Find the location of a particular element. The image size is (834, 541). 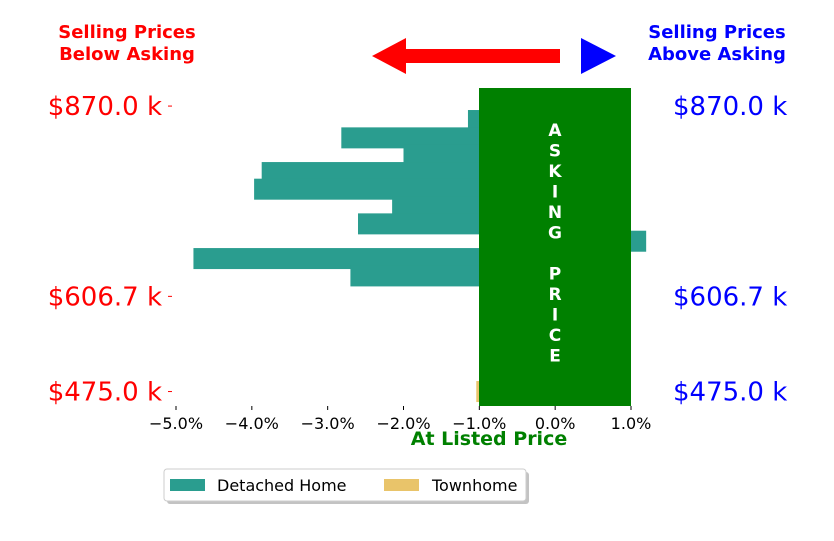

asking-letter-10: C is located at coordinates (555, 336).